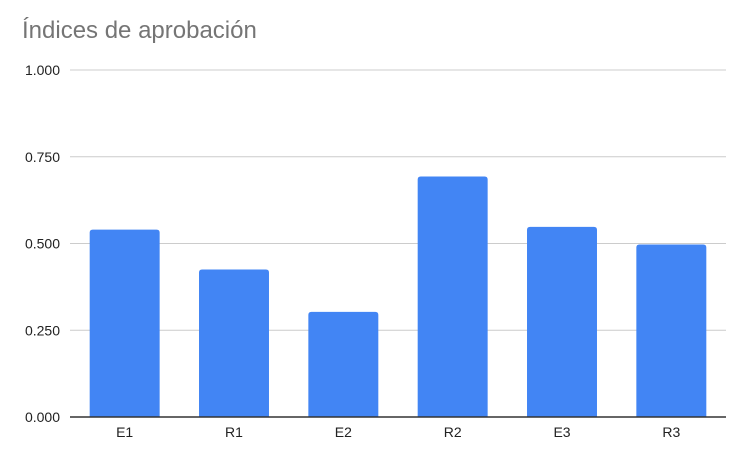 Image resolution: width=747 pixels, height=461 pixels. I want to click on y-tick-label: 0.000, so click(42, 417).